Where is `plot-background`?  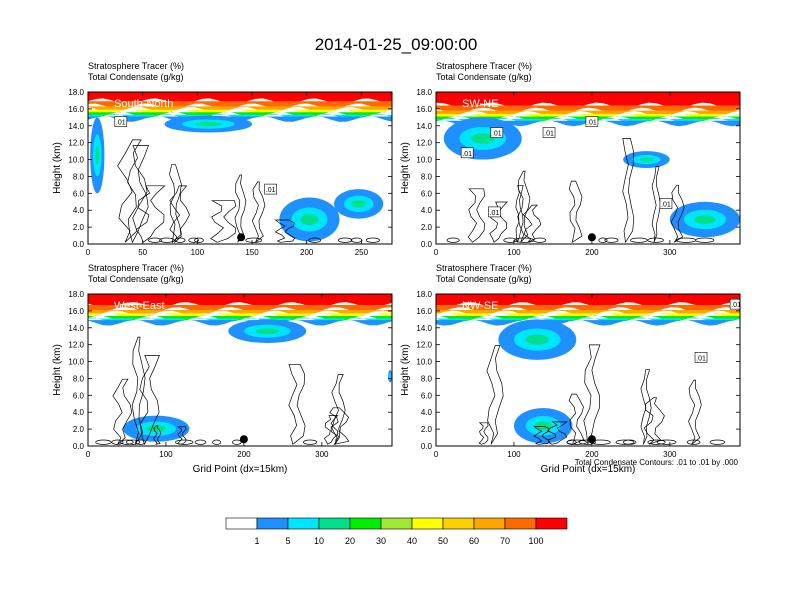 plot-background is located at coordinates (588, 370).